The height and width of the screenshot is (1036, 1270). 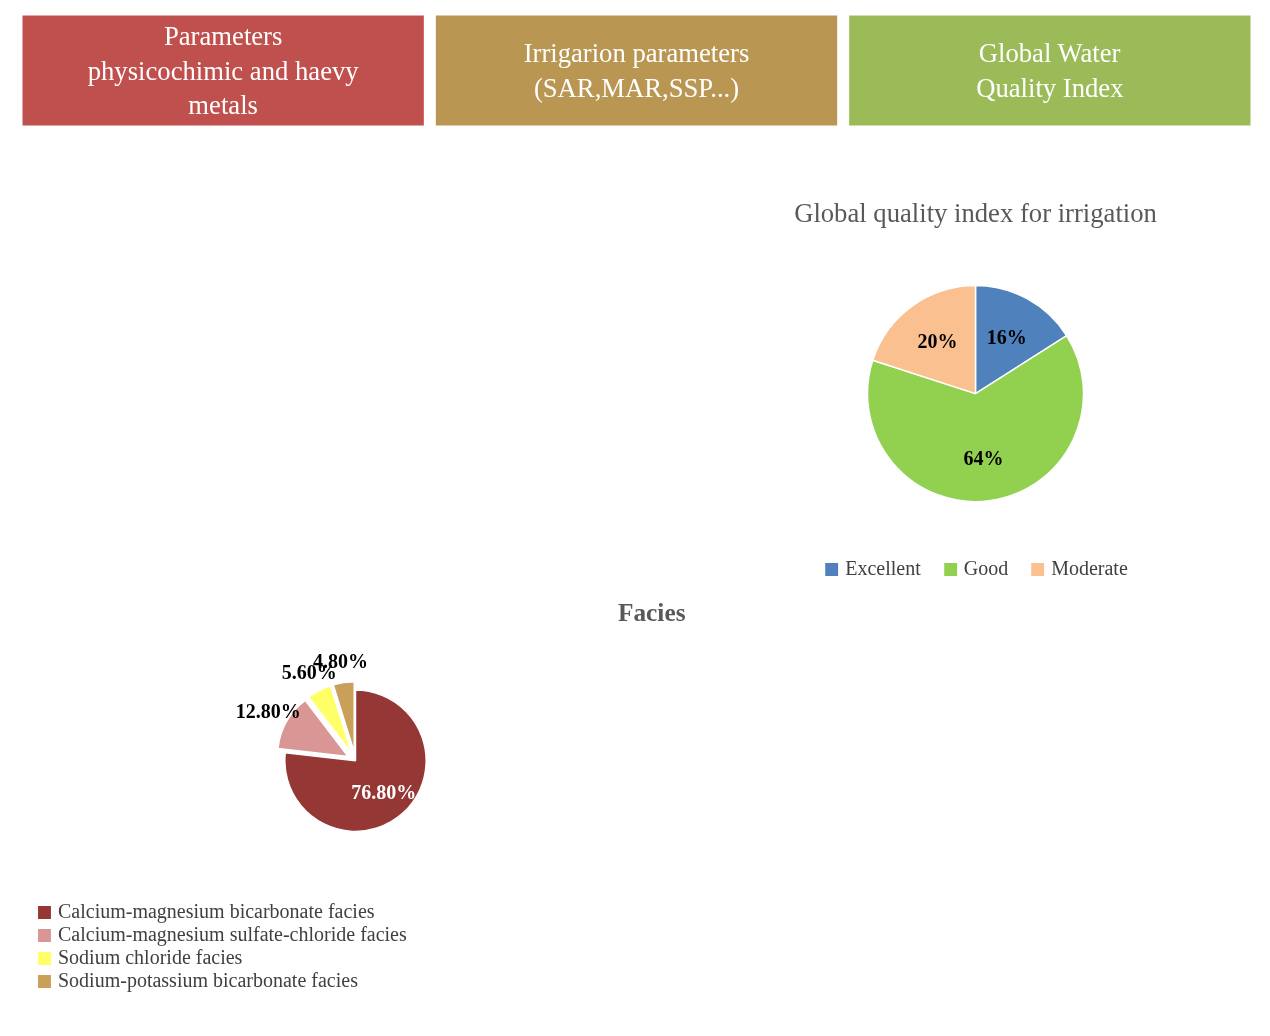 What do you see at coordinates (883, 568) in the screenshot?
I see `legend-label: Excellent` at bounding box center [883, 568].